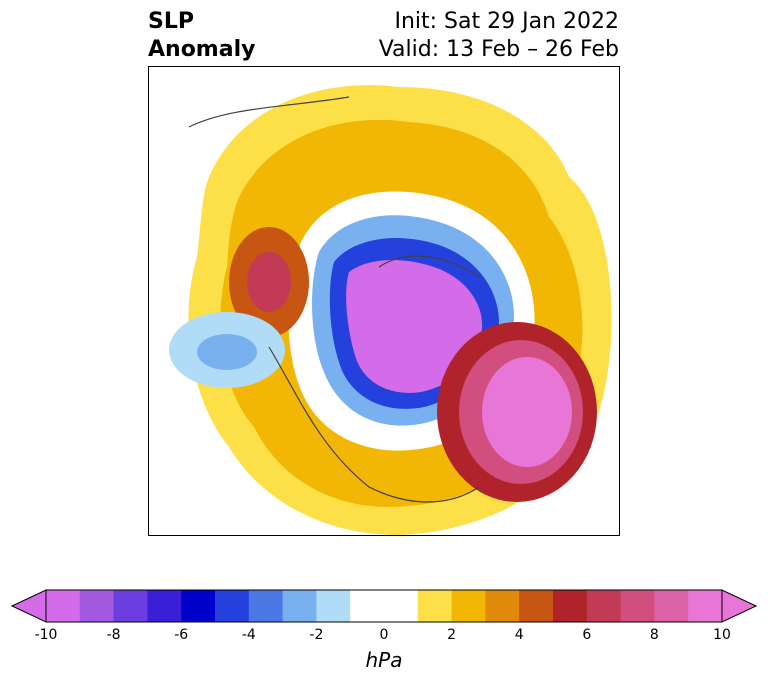 This screenshot has height=686, width=768. What do you see at coordinates (384, 635) in the screenshot?
I see `tick-label: 0` at bounding box center [384, 635].